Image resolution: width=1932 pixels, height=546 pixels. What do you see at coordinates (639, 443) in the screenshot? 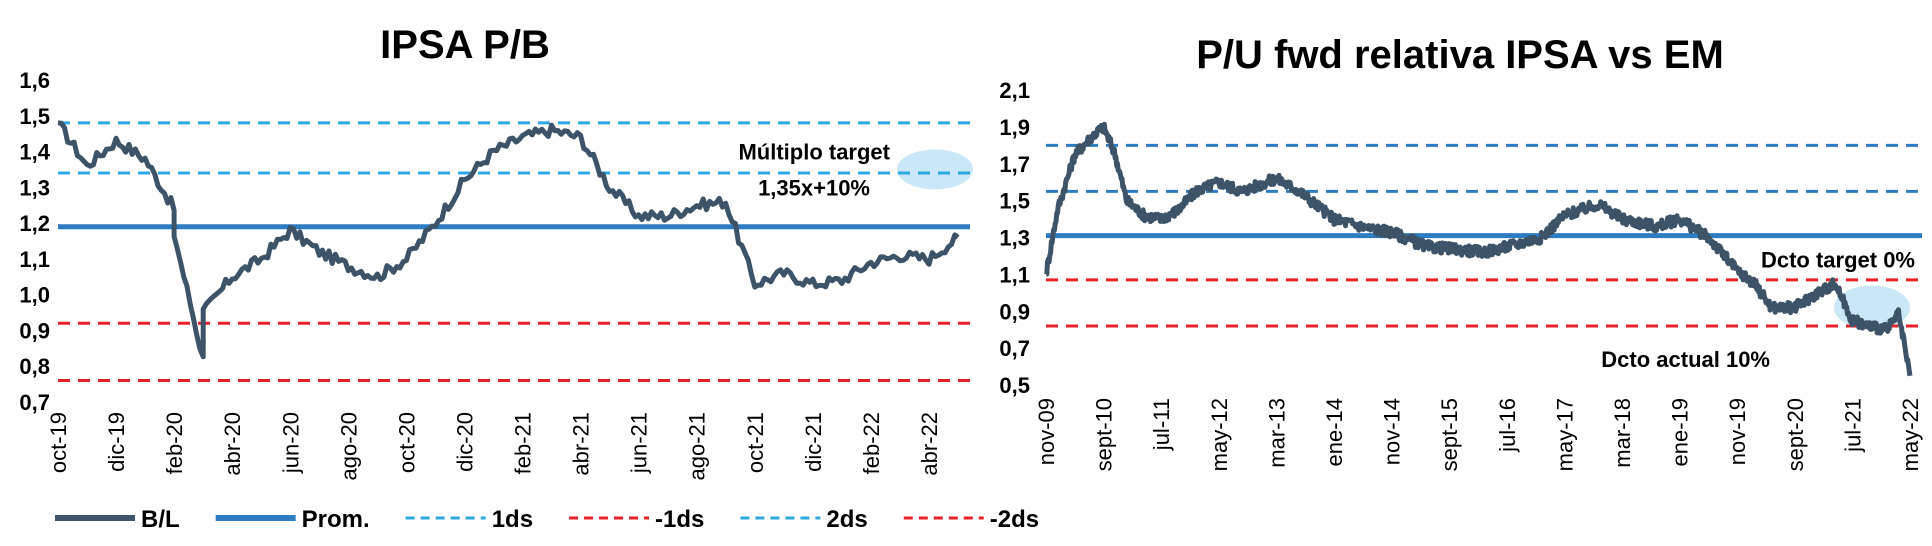
I see `x-tick-label: jun-21` at bounding box center [639, 443].